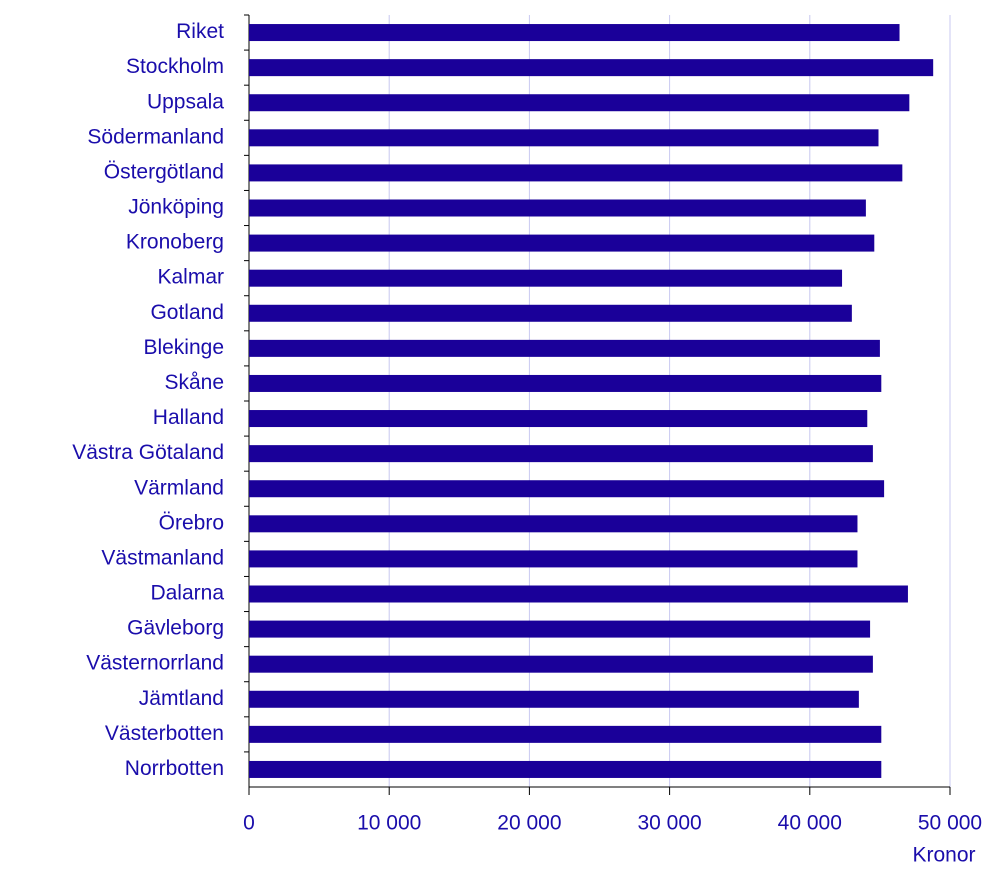 The width and height of the screenshot is (1004, 893). What do you see at coordinates (810, 823) in the screenshot?
I see `x-tick-label: 40 000` at bounding box center [810, 823].